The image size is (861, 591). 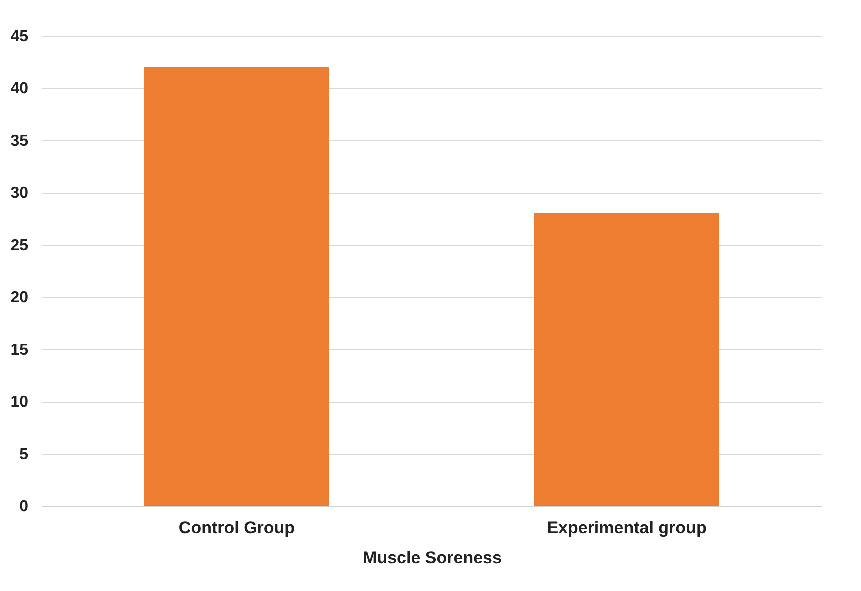 I want to click on x-tick-label: Control Group, so click(x=237, y=528).